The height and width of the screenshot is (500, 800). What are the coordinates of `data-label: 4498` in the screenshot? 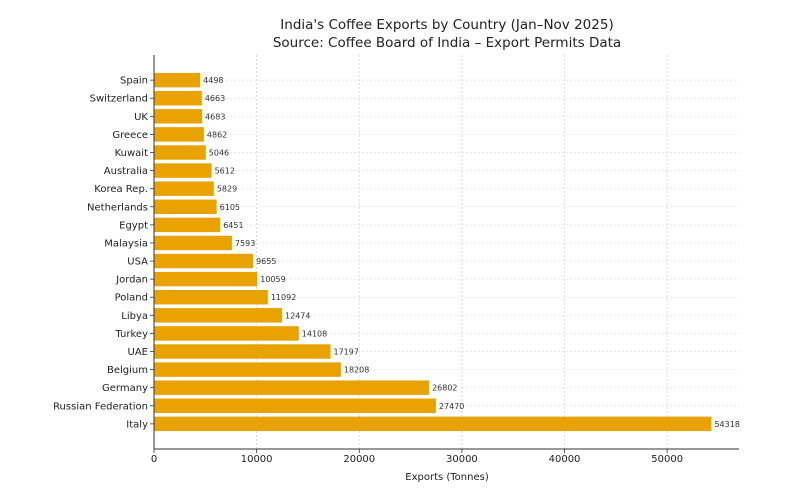 It's located at (213, 80).